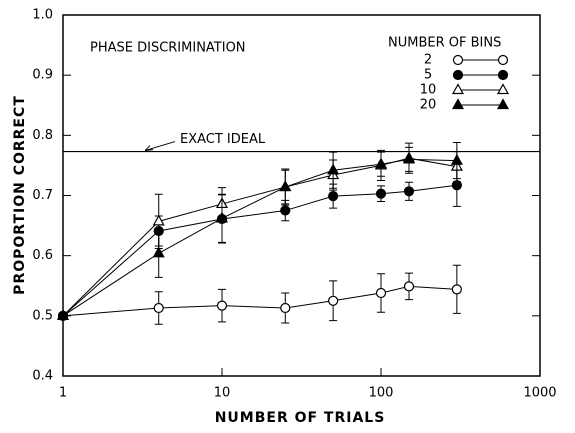 This screenshot has height=433, width=575. What do you see at coordinates (42, 315) in the screenshot?
I see `y-tick-label: 0.5` at bounding box center [42, 315].